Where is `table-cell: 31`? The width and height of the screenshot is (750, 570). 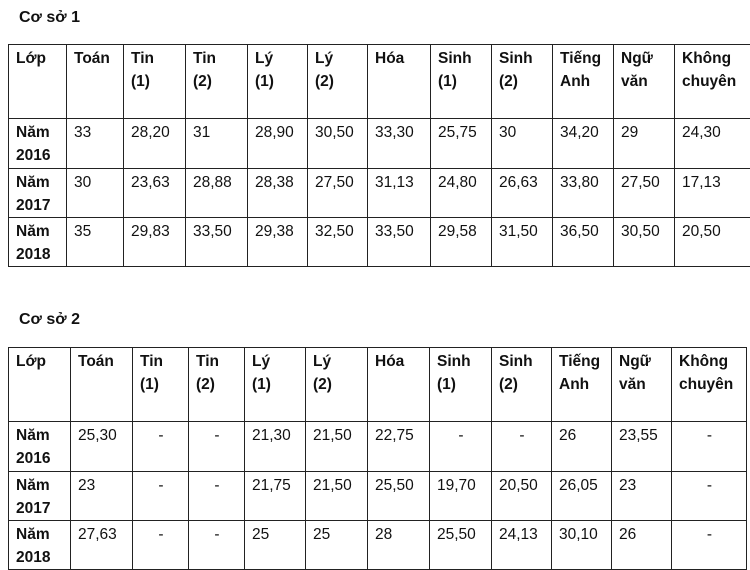
table-cell: 31 is located at coordinates (217, 144).